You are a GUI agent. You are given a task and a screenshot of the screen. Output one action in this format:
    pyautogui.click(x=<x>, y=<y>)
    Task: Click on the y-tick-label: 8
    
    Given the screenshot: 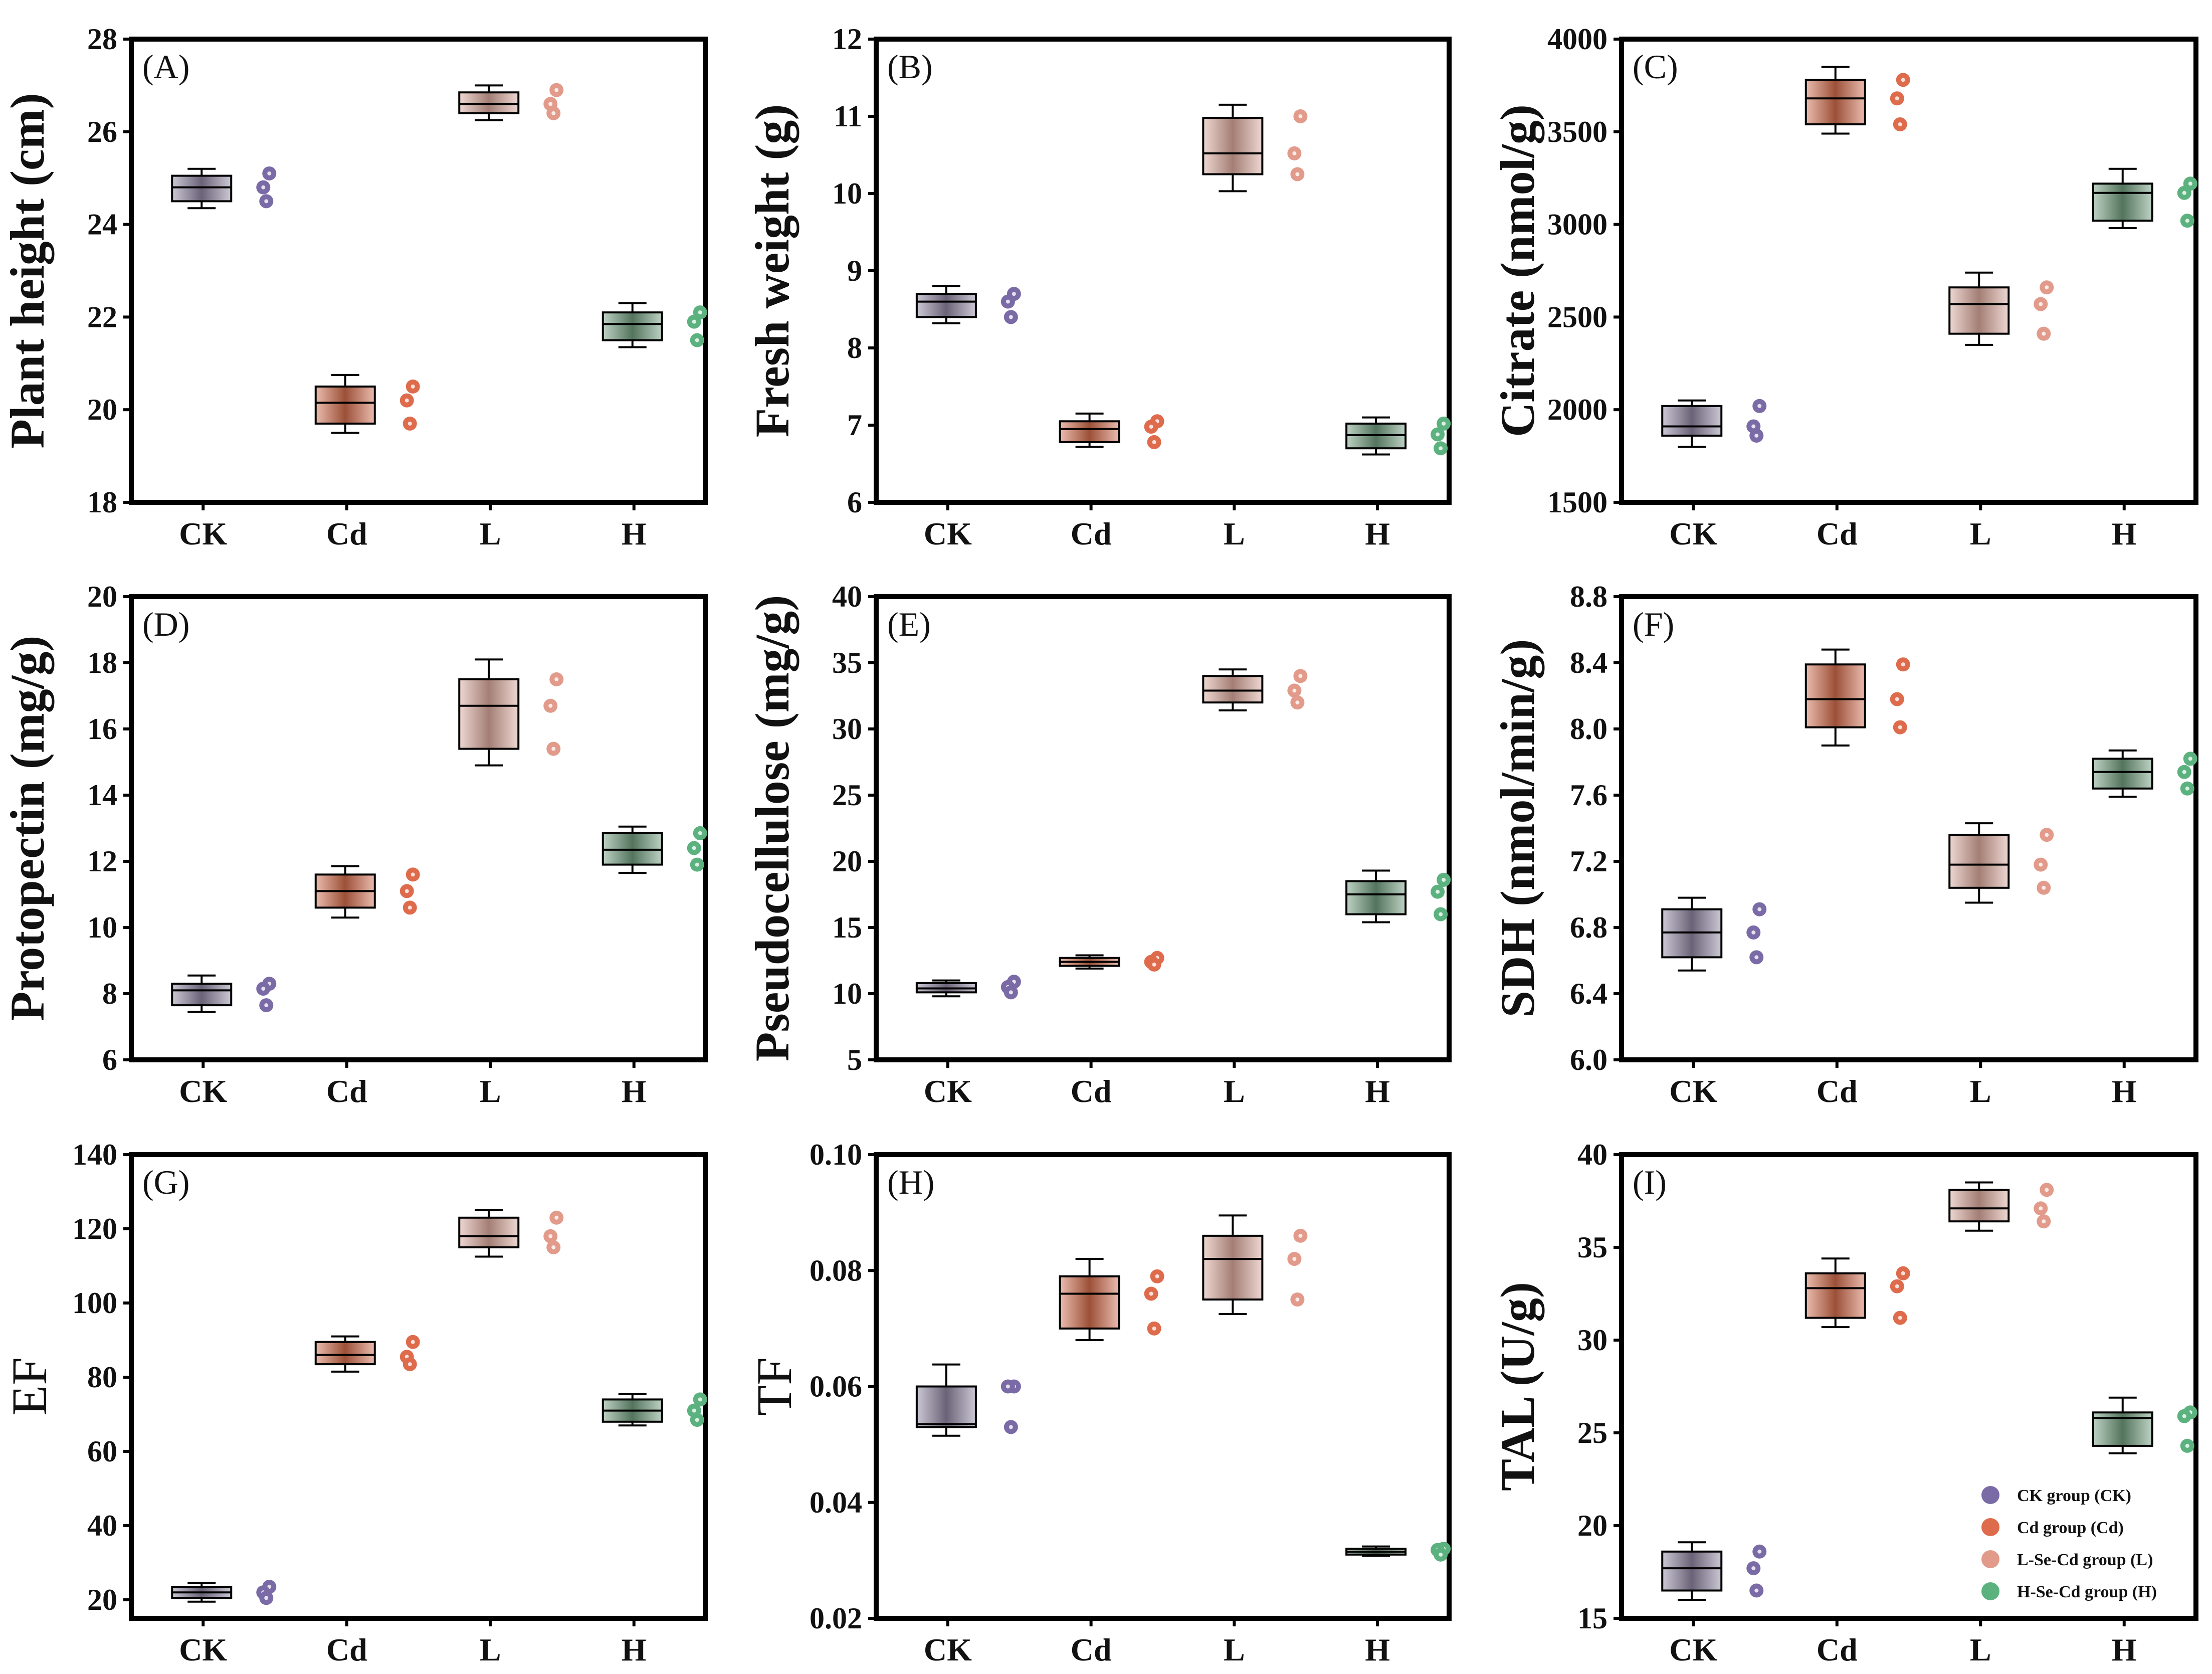 What is the action you would take?
    pyautogui.click(x=109, y=993)
    